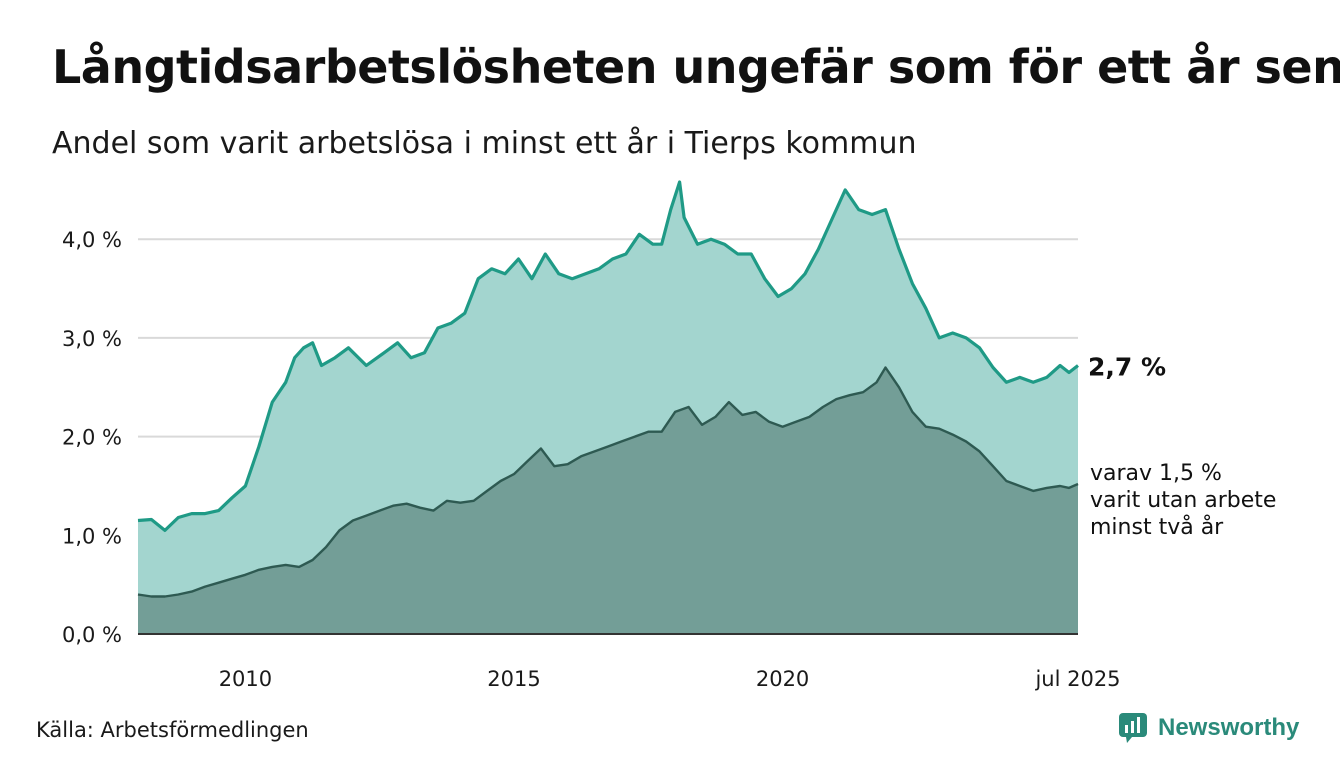 The image size is (1340, 780). Describe the element at coordinates (1077, 679) in the screenshot. I see `x-tick-label: jul 2025` at that location.